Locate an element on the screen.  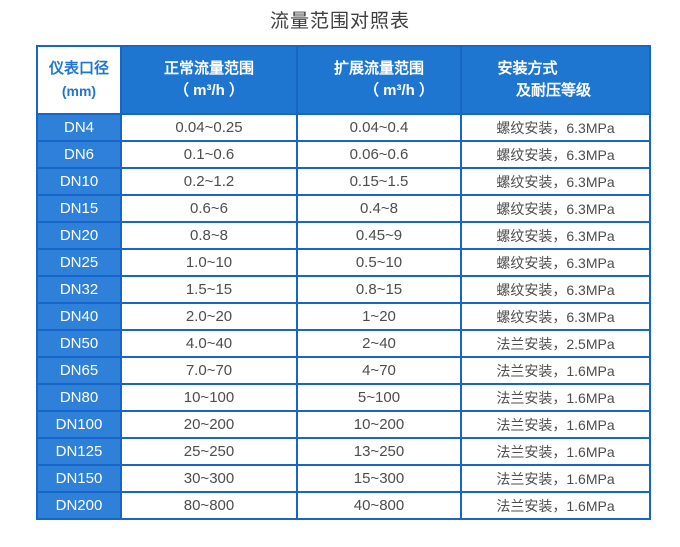
table-row: DN4 0.04~0.25 0.04~0.4 螺纹安装，6.3MPa is located at coordinates (343, 127).